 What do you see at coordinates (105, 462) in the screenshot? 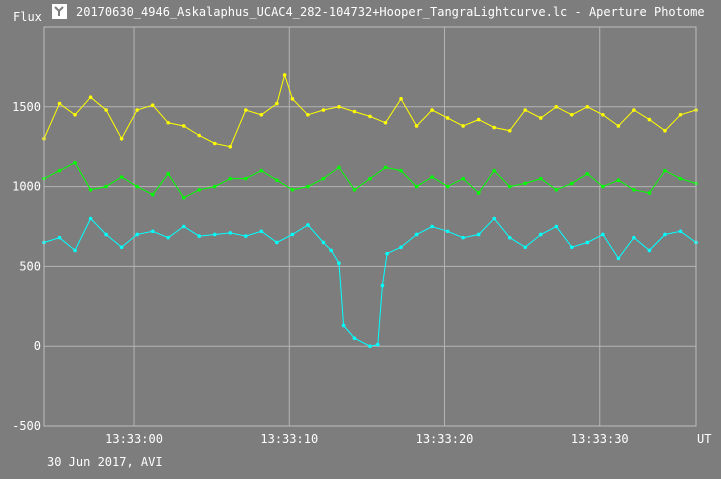
I see `footer-caption: 30 Jun 2017, AVI` at bounding box center [105, 462].